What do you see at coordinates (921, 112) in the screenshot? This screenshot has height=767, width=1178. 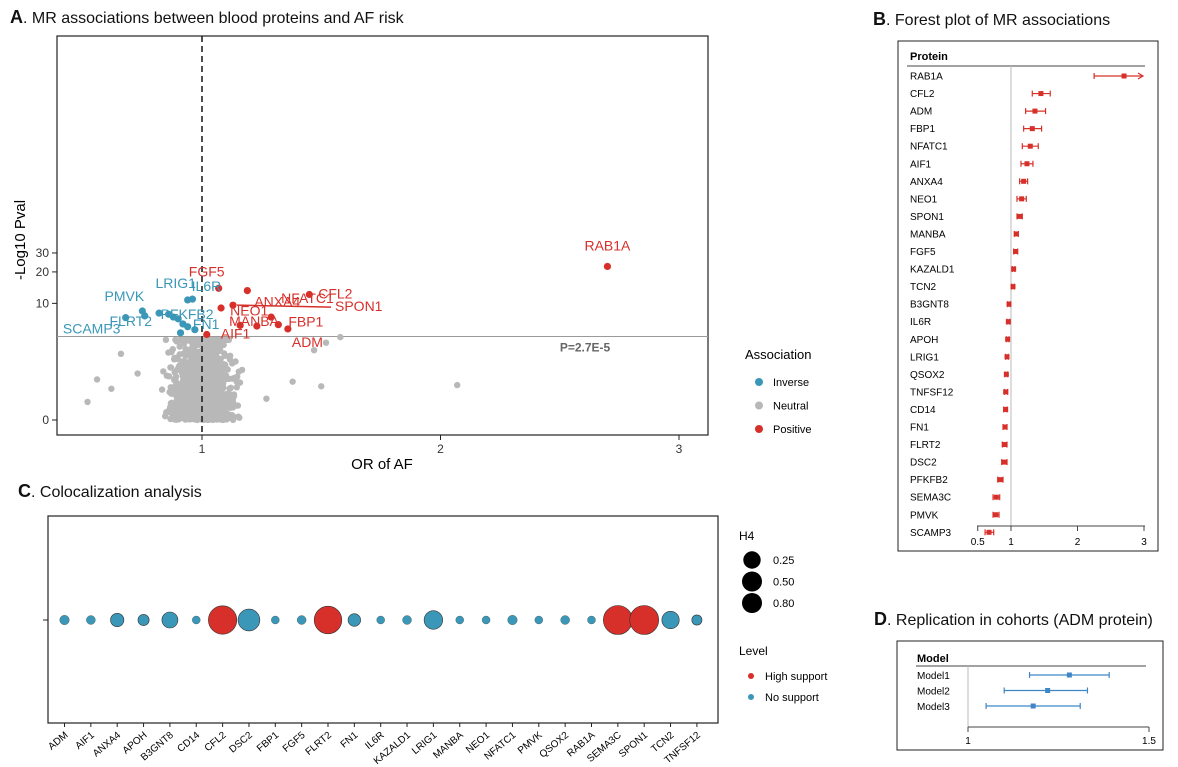 I see `forest-row-label: ADM` at bounding box center [921, 112].